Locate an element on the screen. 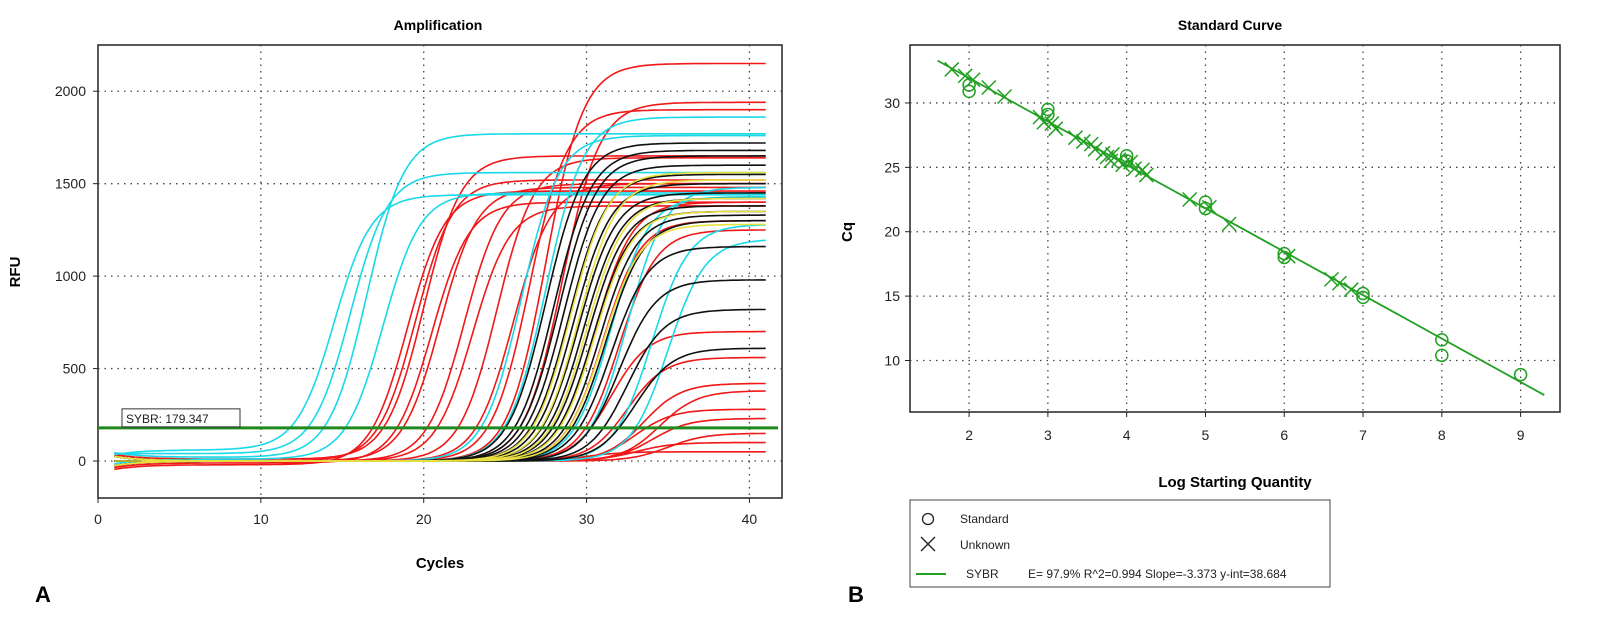  x-tick-label: 6 is located at coordinates (1284, 435).